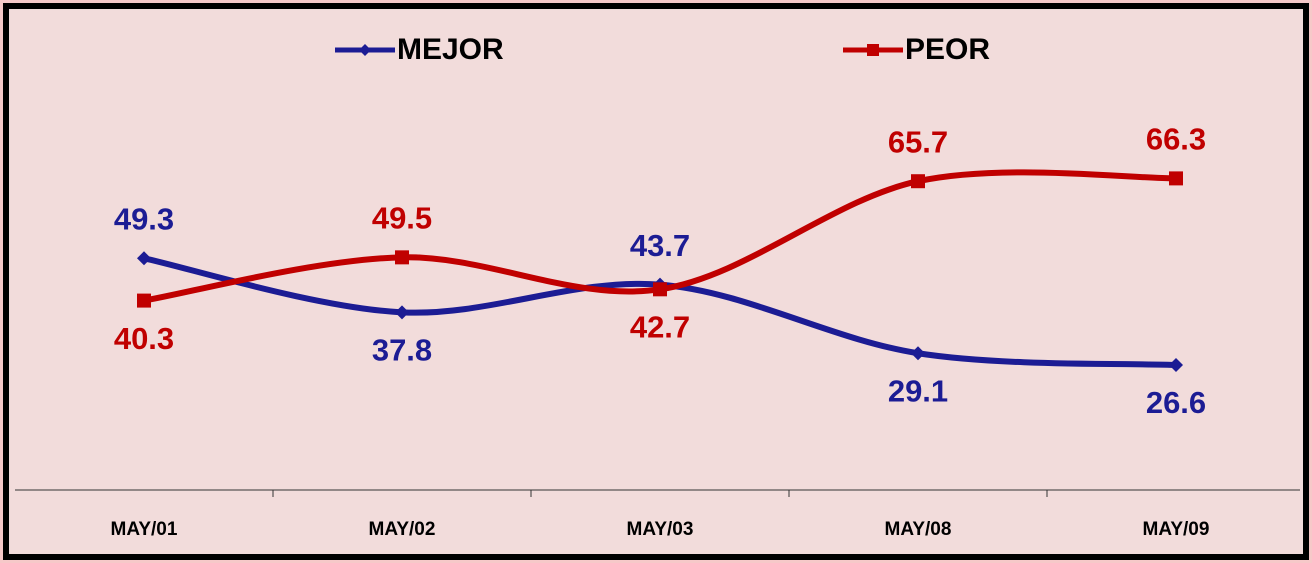 This screenshot has height=563, width=1312. Describe the element at coordinates (402, 350) in the screenshot. I see `data-label: 37.8` at that location.